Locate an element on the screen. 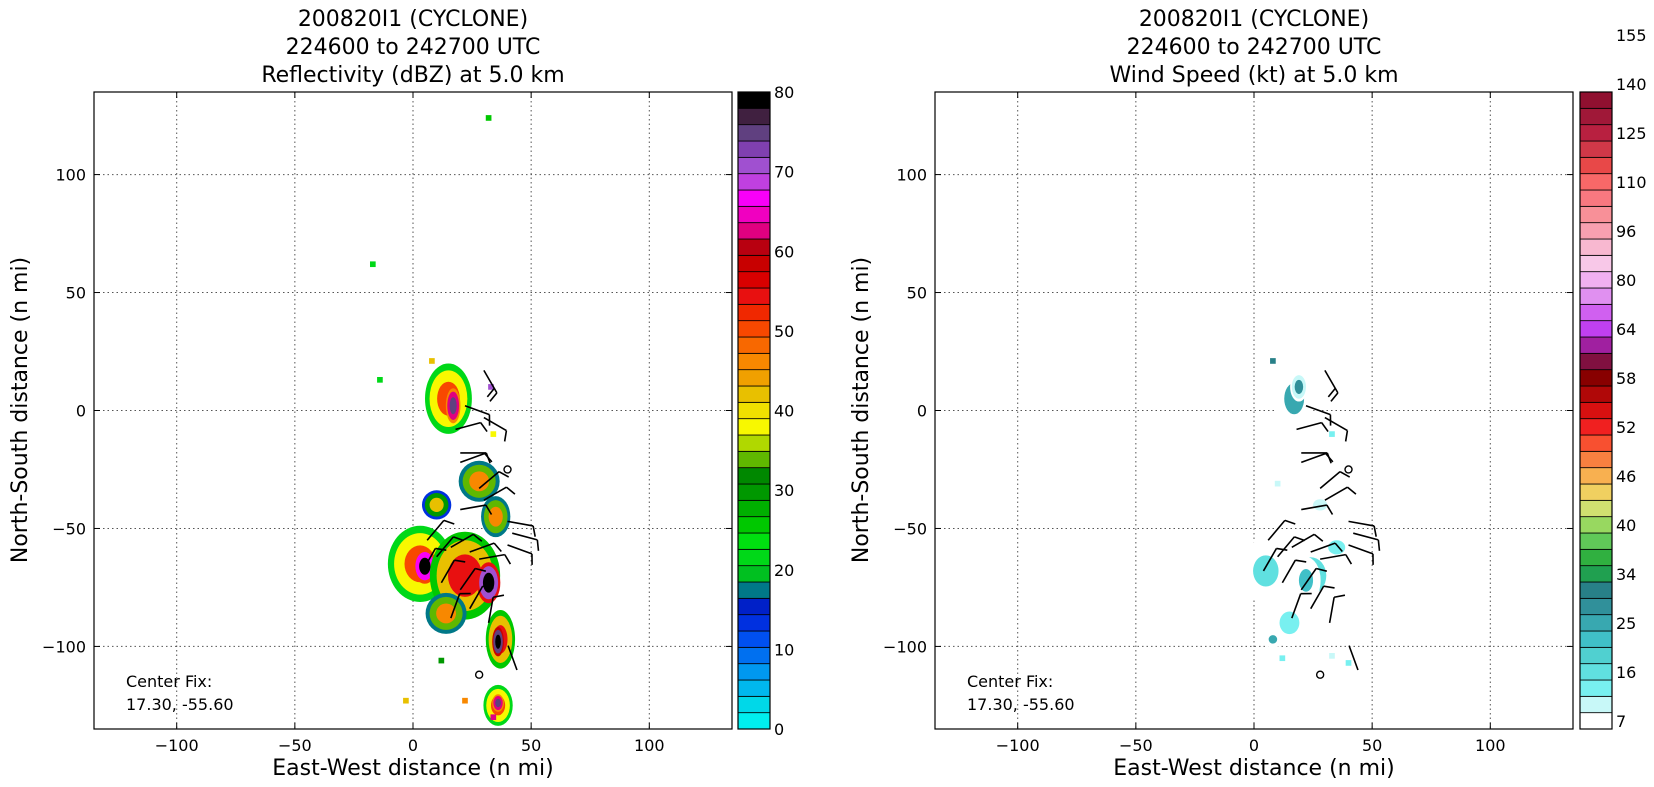 This screenshot has height=787, width=1654. x-tick-label: −100 is located at coordinates (1018, 745).